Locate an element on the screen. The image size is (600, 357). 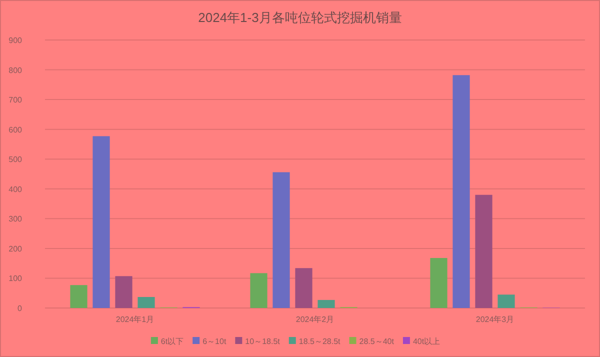
y-tick-label: 400 is located at coordinates (15, 189).